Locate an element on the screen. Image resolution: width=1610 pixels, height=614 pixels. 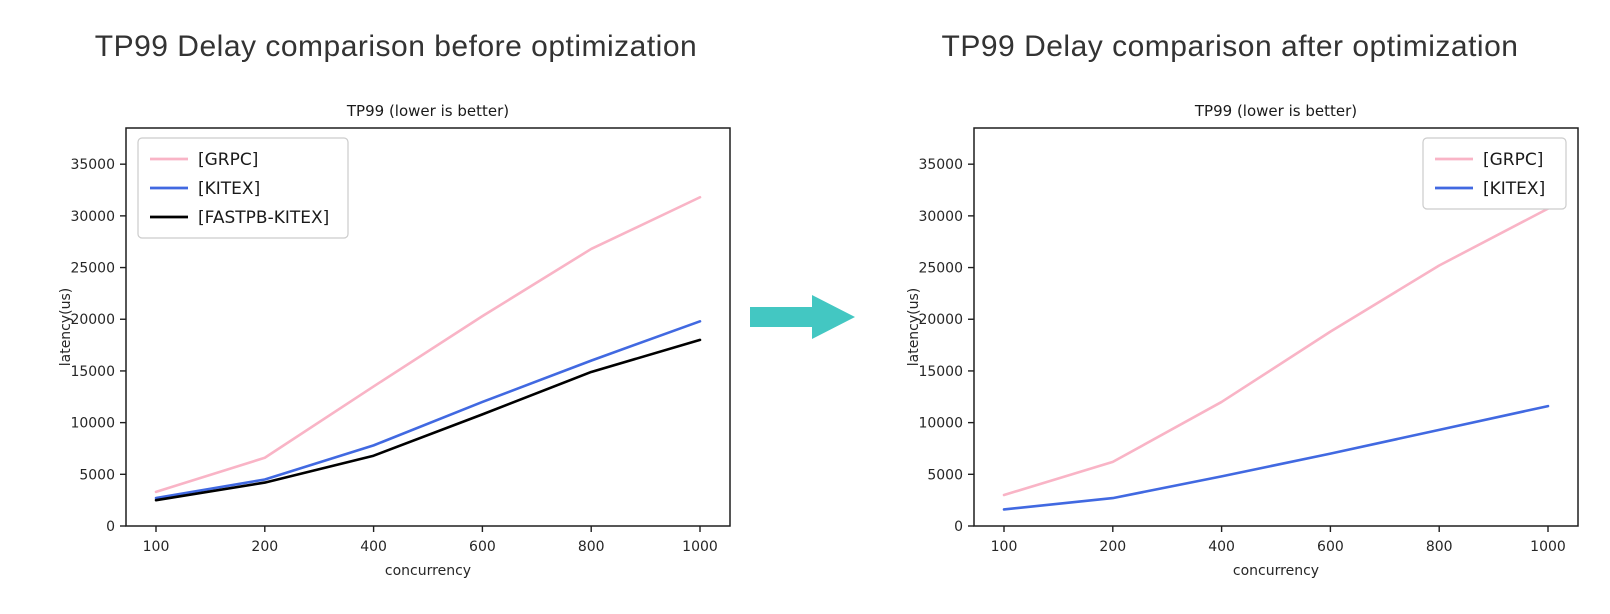
legend: [GRPC] [KITEX] [FASTPB-KITEX] is located at coordinates (243, 188).